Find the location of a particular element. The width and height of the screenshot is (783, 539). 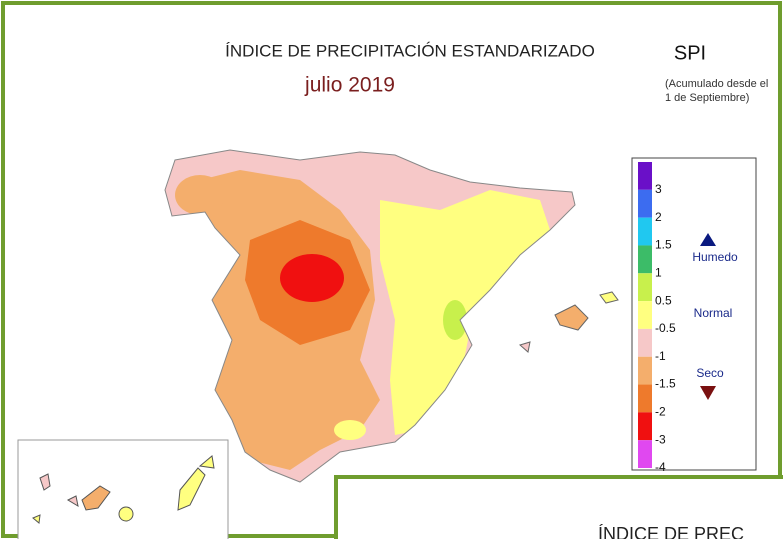

legend: 3 2 1.5 1 0.5 -0.5 -1 -1.5 -2 -3 -4 is located at coordinates (657, 318).